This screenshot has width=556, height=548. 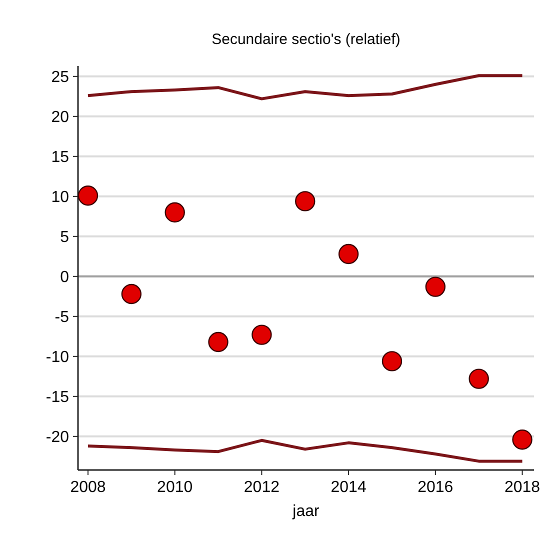 I want to click on y-tick-label: 0, so click(x=65, y=277).